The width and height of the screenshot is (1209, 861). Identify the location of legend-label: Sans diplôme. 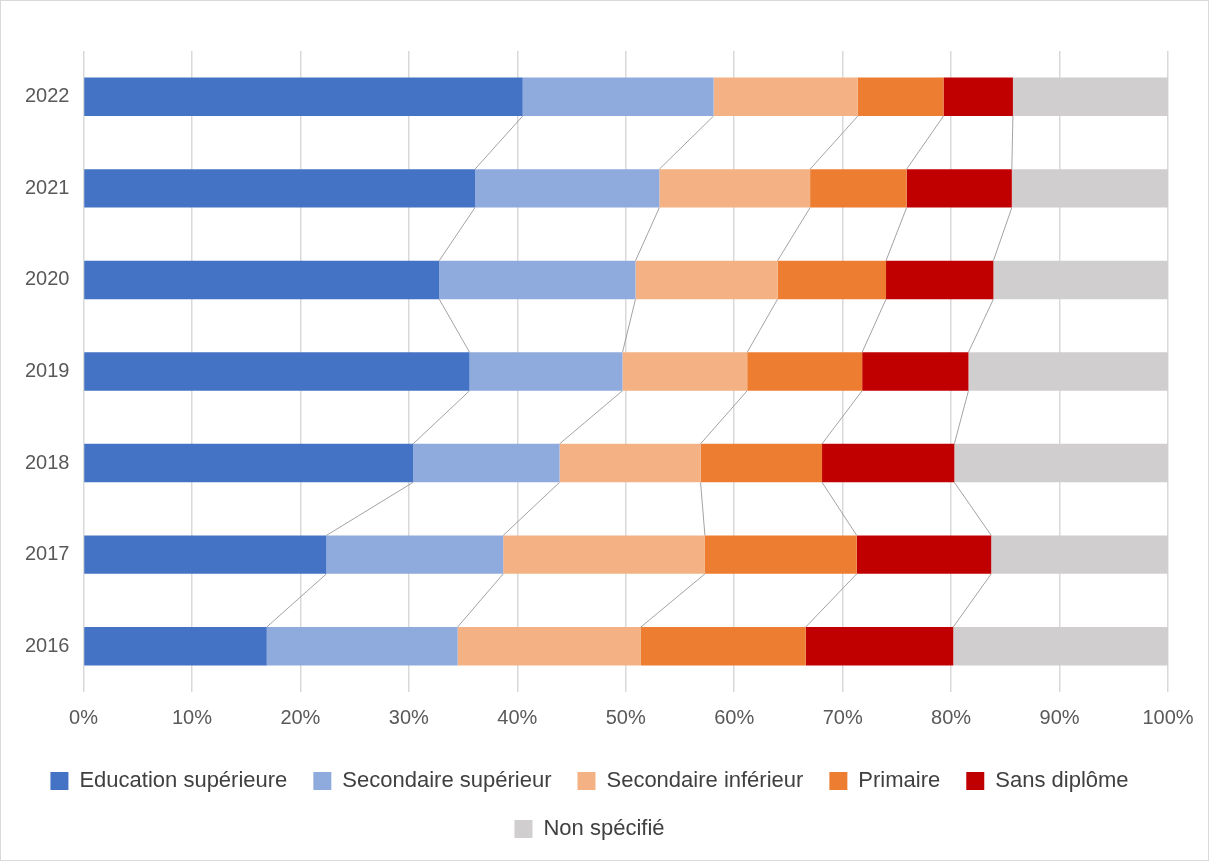
(1062, 780).